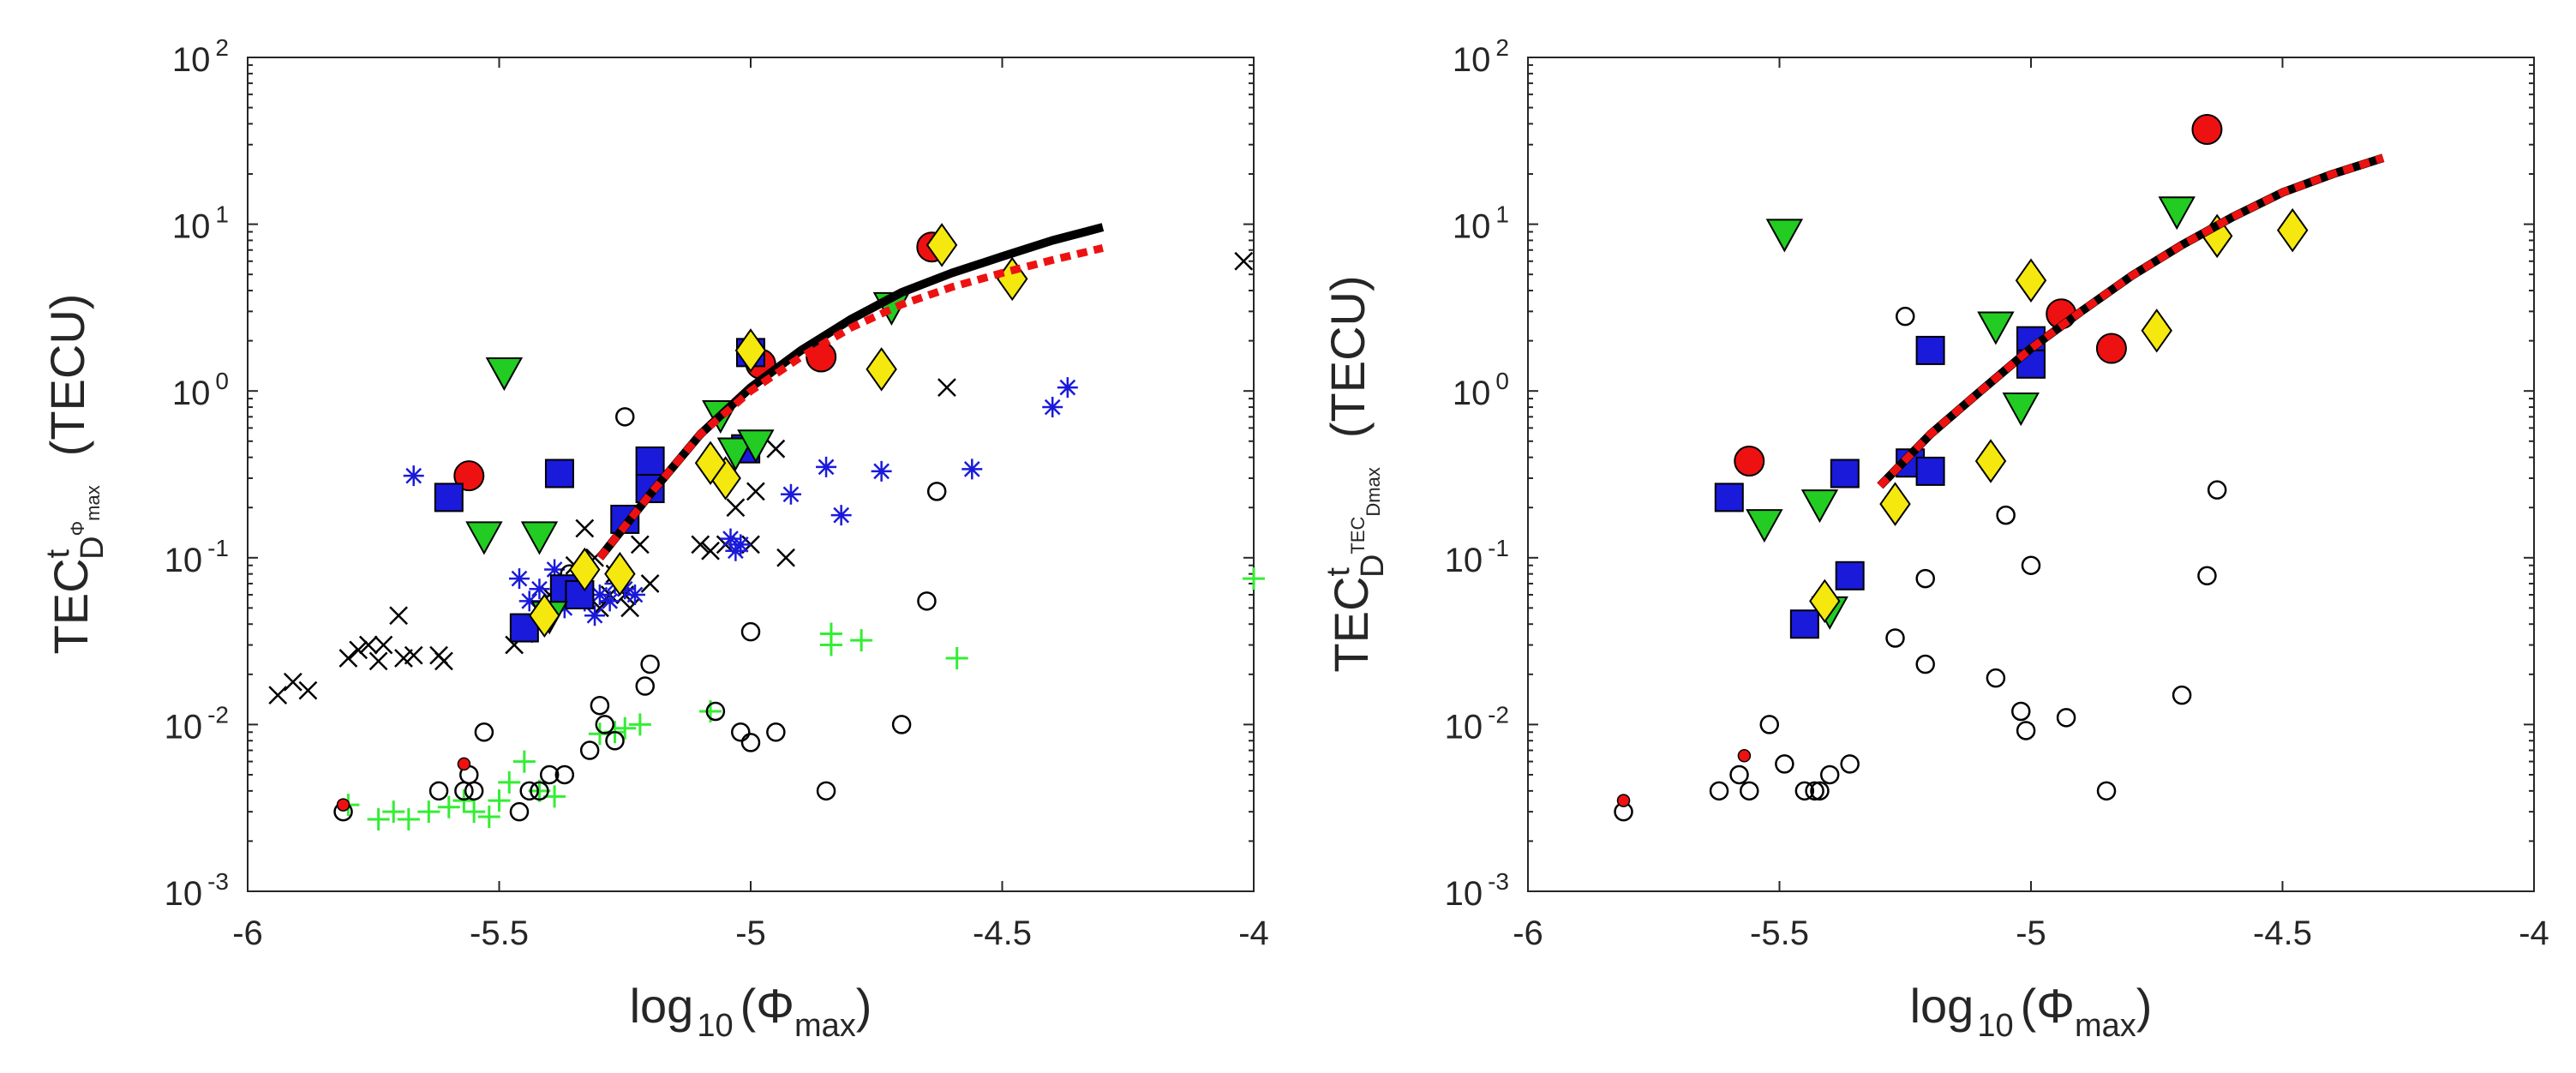  I want to click on red-circle-point, so click(2207, 130).